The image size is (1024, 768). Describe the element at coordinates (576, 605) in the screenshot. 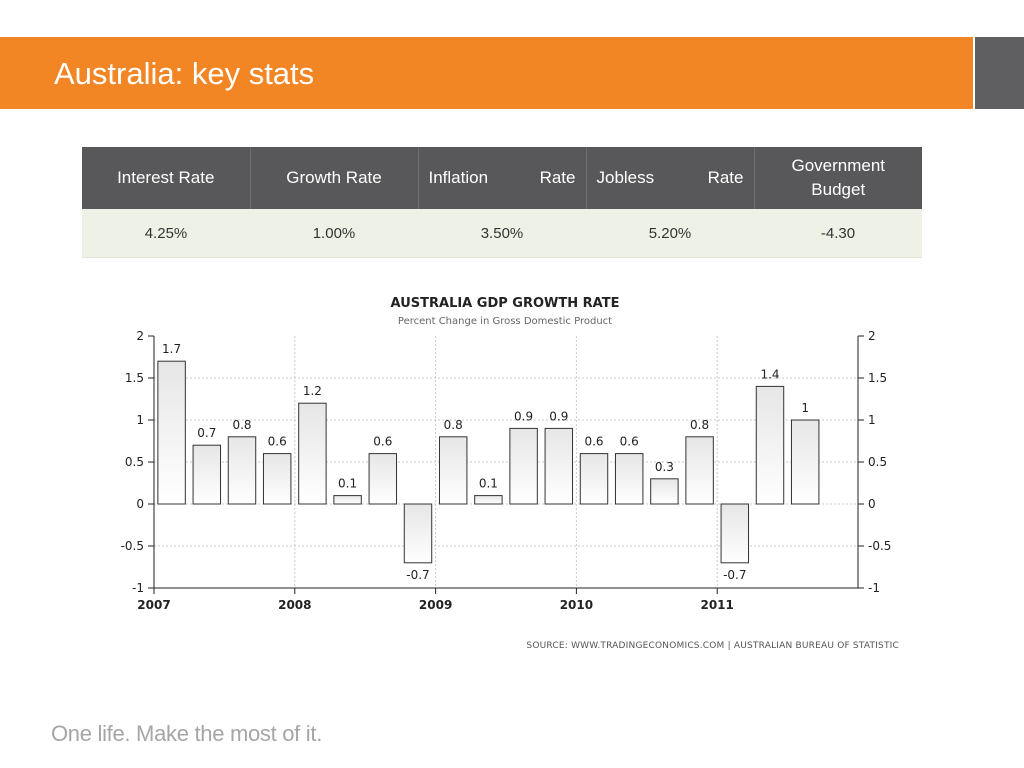

I see `x-tick-label: 2010` at that location.